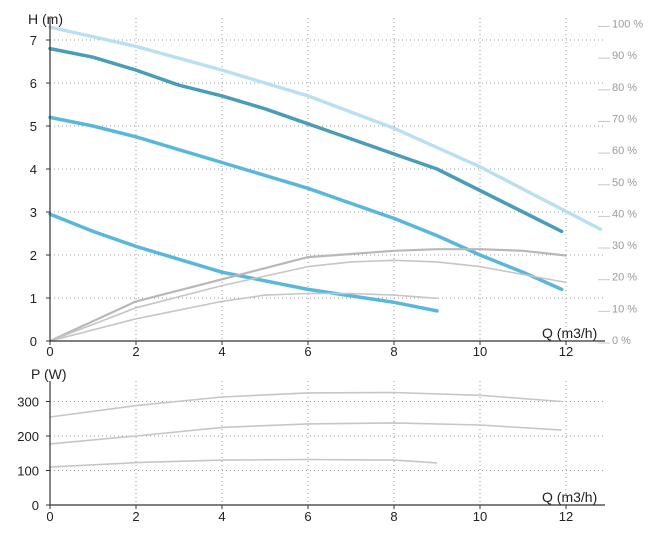  Describe the element at coordinates (621, 341) in the screenshot. I see `efficiency-tick-label: 0 %` at that location.